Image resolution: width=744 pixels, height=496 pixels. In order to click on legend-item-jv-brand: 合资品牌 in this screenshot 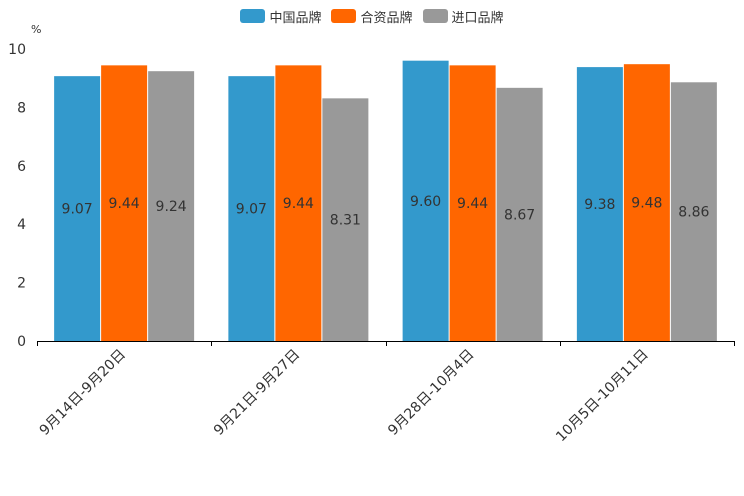, I will do `click(372, 16)`.